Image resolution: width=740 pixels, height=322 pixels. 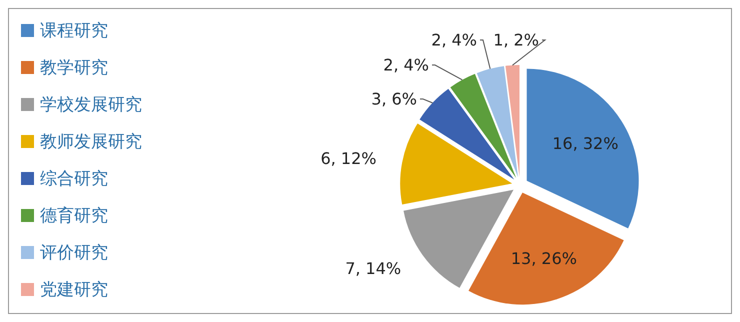 I want to click on legend-label: 教学研究, so click(x=74, y=68).